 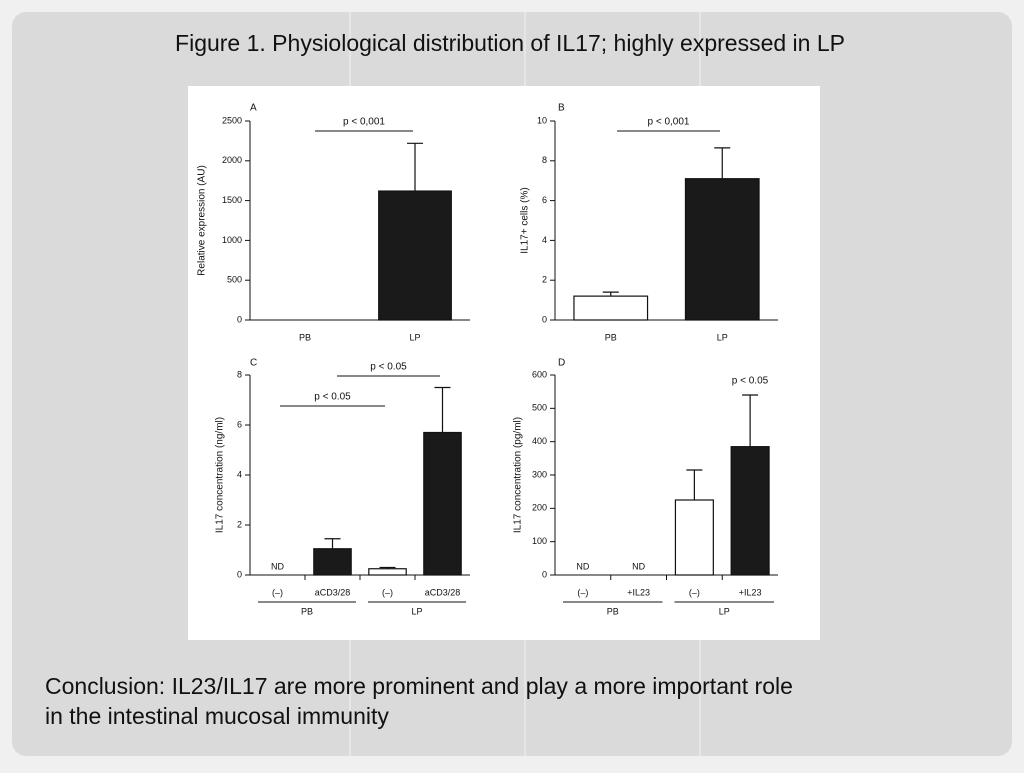 What do you see at coordinates (539, 541) in the screenshot?
I see `y-tick-label: 100` at bounding box center [539, 541].